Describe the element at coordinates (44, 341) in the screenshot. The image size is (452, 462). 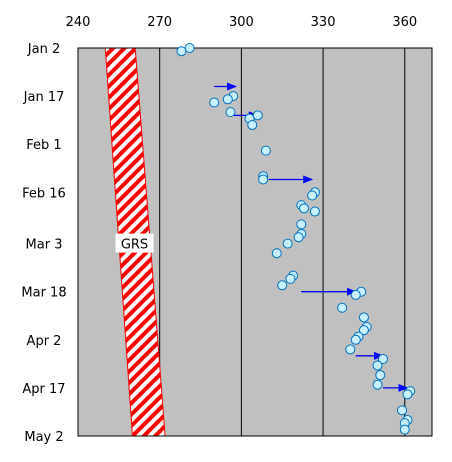
I see `y-tick-label: Apr 2` at that location.